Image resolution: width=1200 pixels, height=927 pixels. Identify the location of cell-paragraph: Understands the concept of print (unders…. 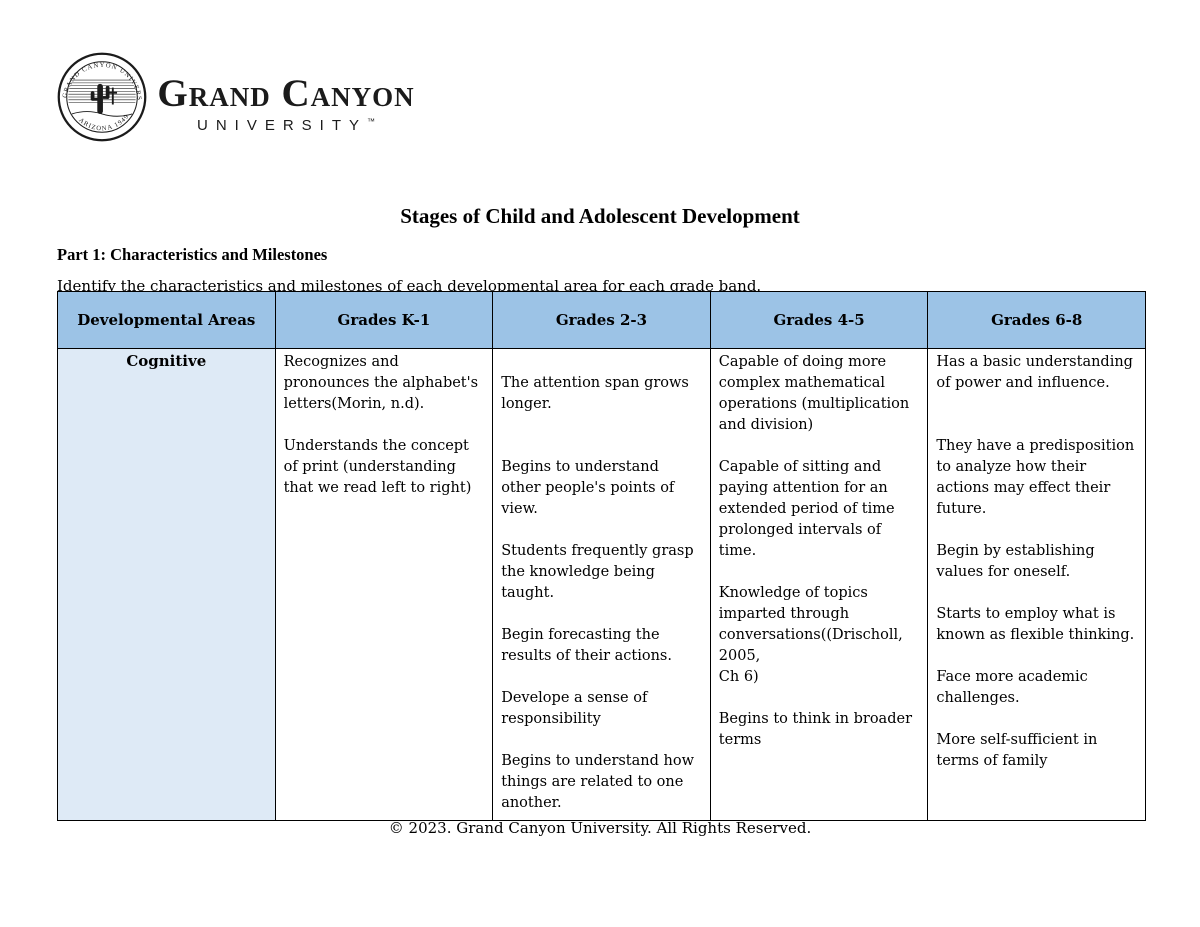
(378, 467).